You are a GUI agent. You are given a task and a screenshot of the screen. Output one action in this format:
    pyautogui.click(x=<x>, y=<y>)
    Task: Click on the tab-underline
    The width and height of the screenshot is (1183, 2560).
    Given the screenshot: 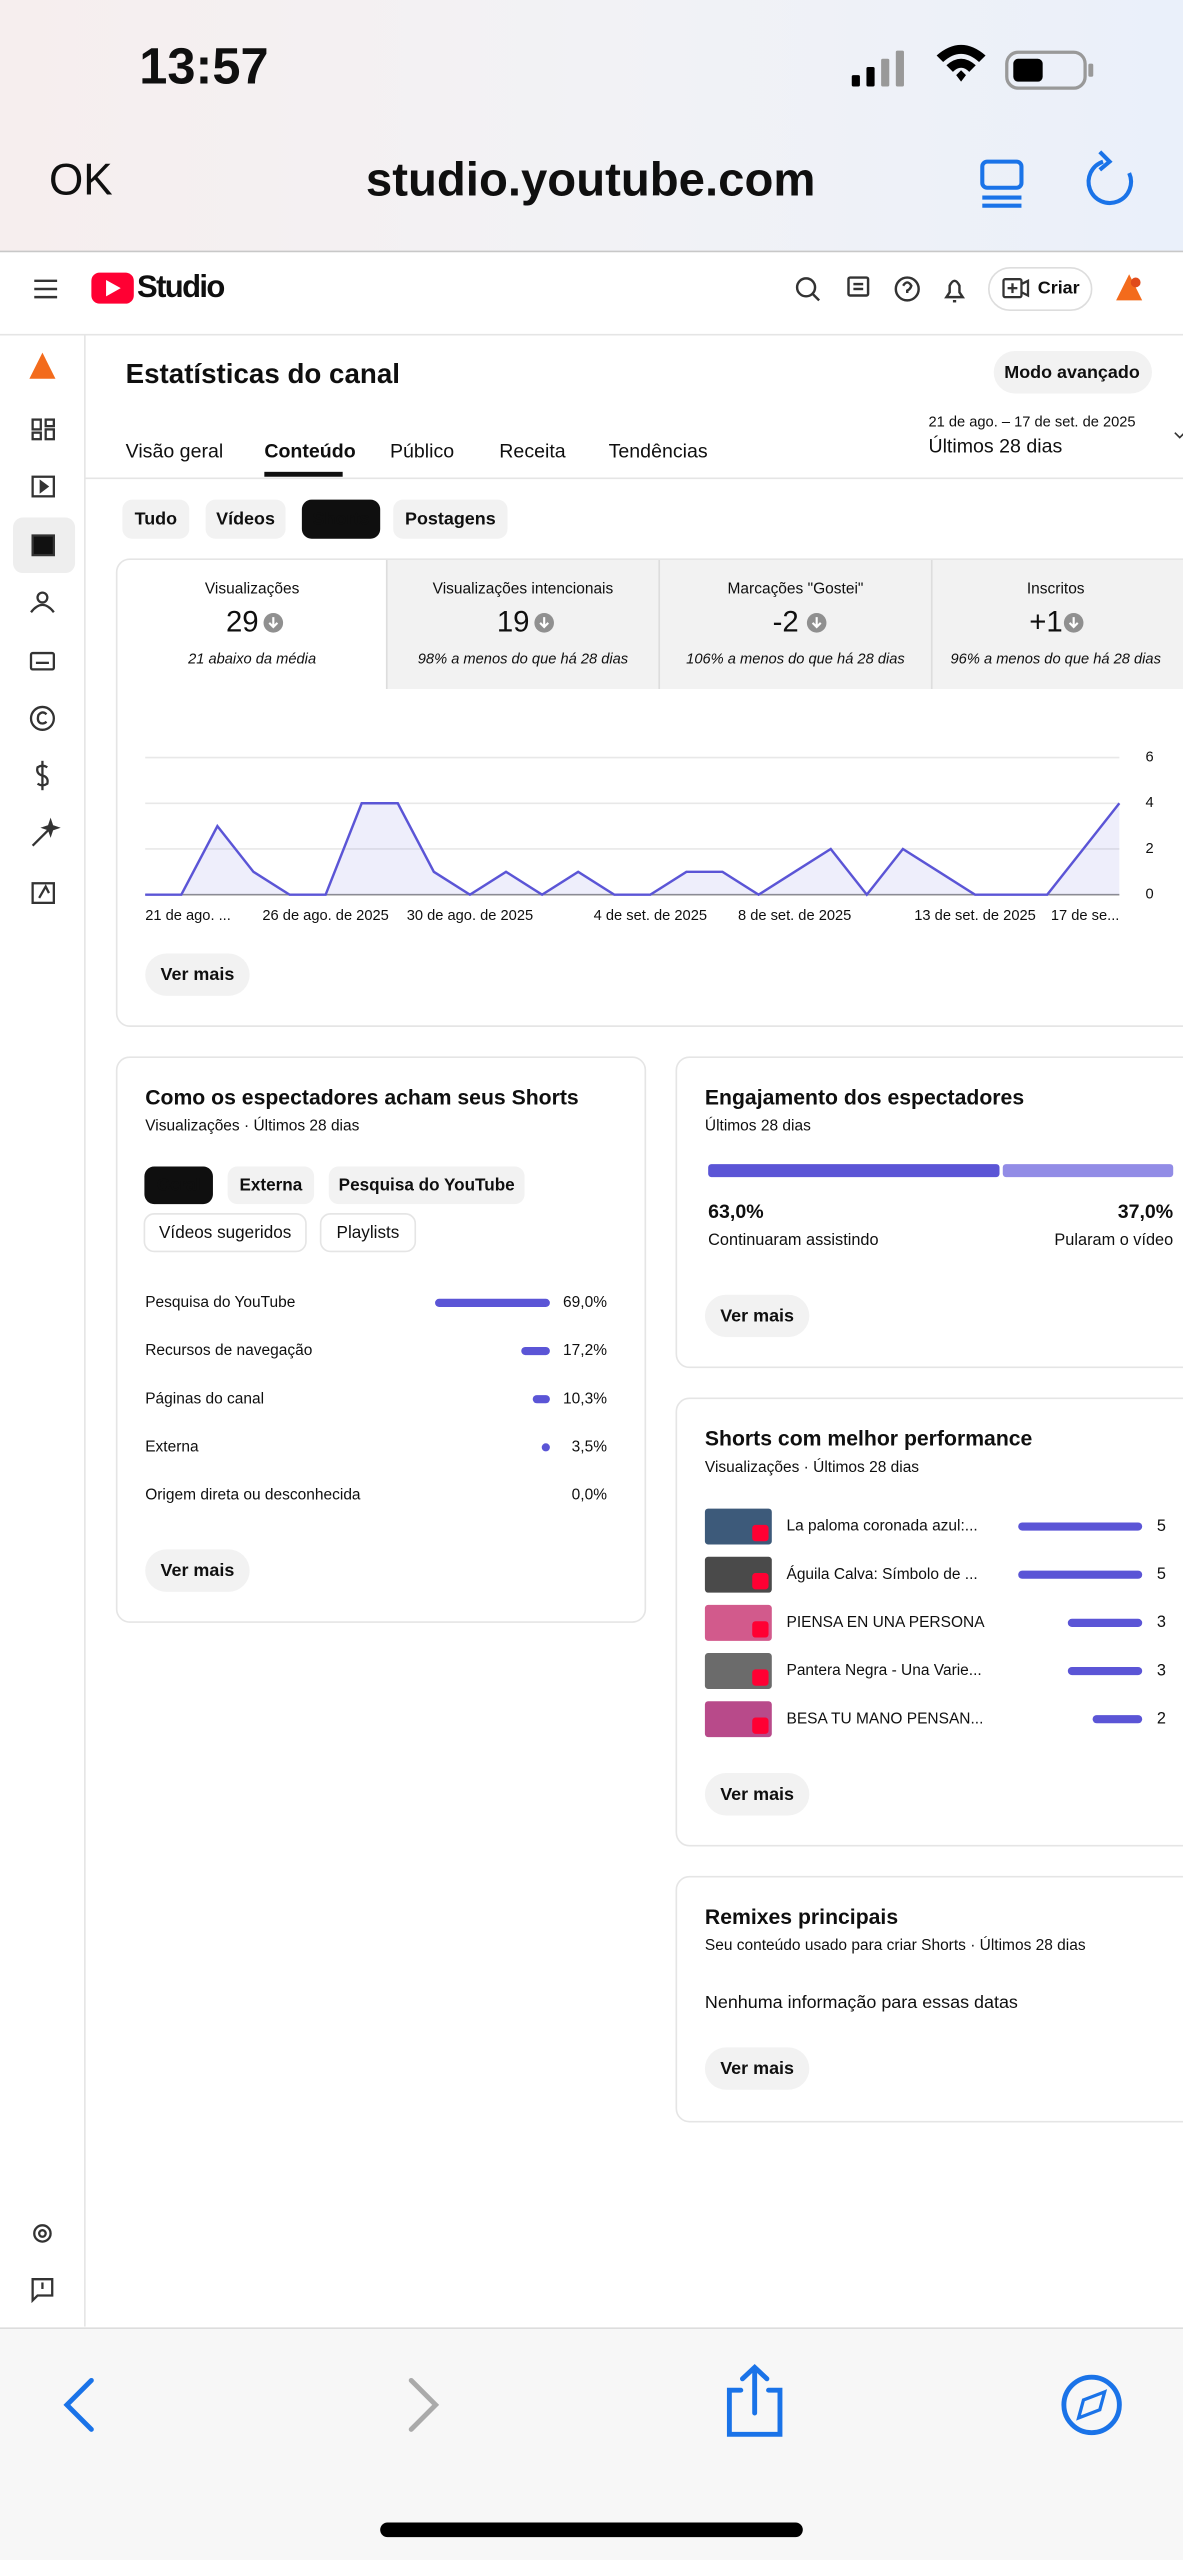 What is the action you would take?
    pyautogui.click(x=303, y=474)
    